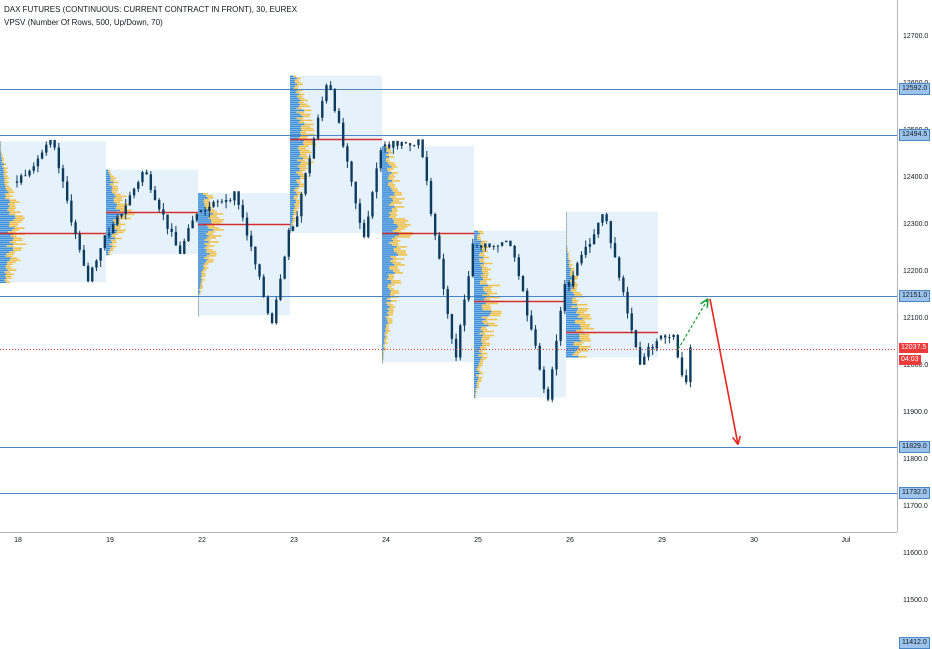 This screenshot has width=932, height=649. What do you see at coordinates (724, 372) in the screenshot?
I see `down-projection-arrow` at bounding box center [724, 372].